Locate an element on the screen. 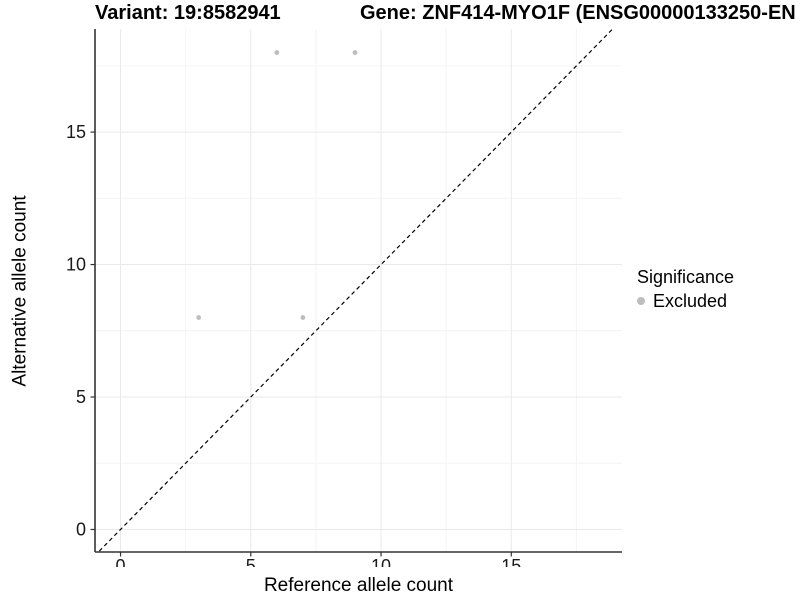 This screenshot has width=800, height=600. y-tick-label: 10 is located at coordinates (76, 265).